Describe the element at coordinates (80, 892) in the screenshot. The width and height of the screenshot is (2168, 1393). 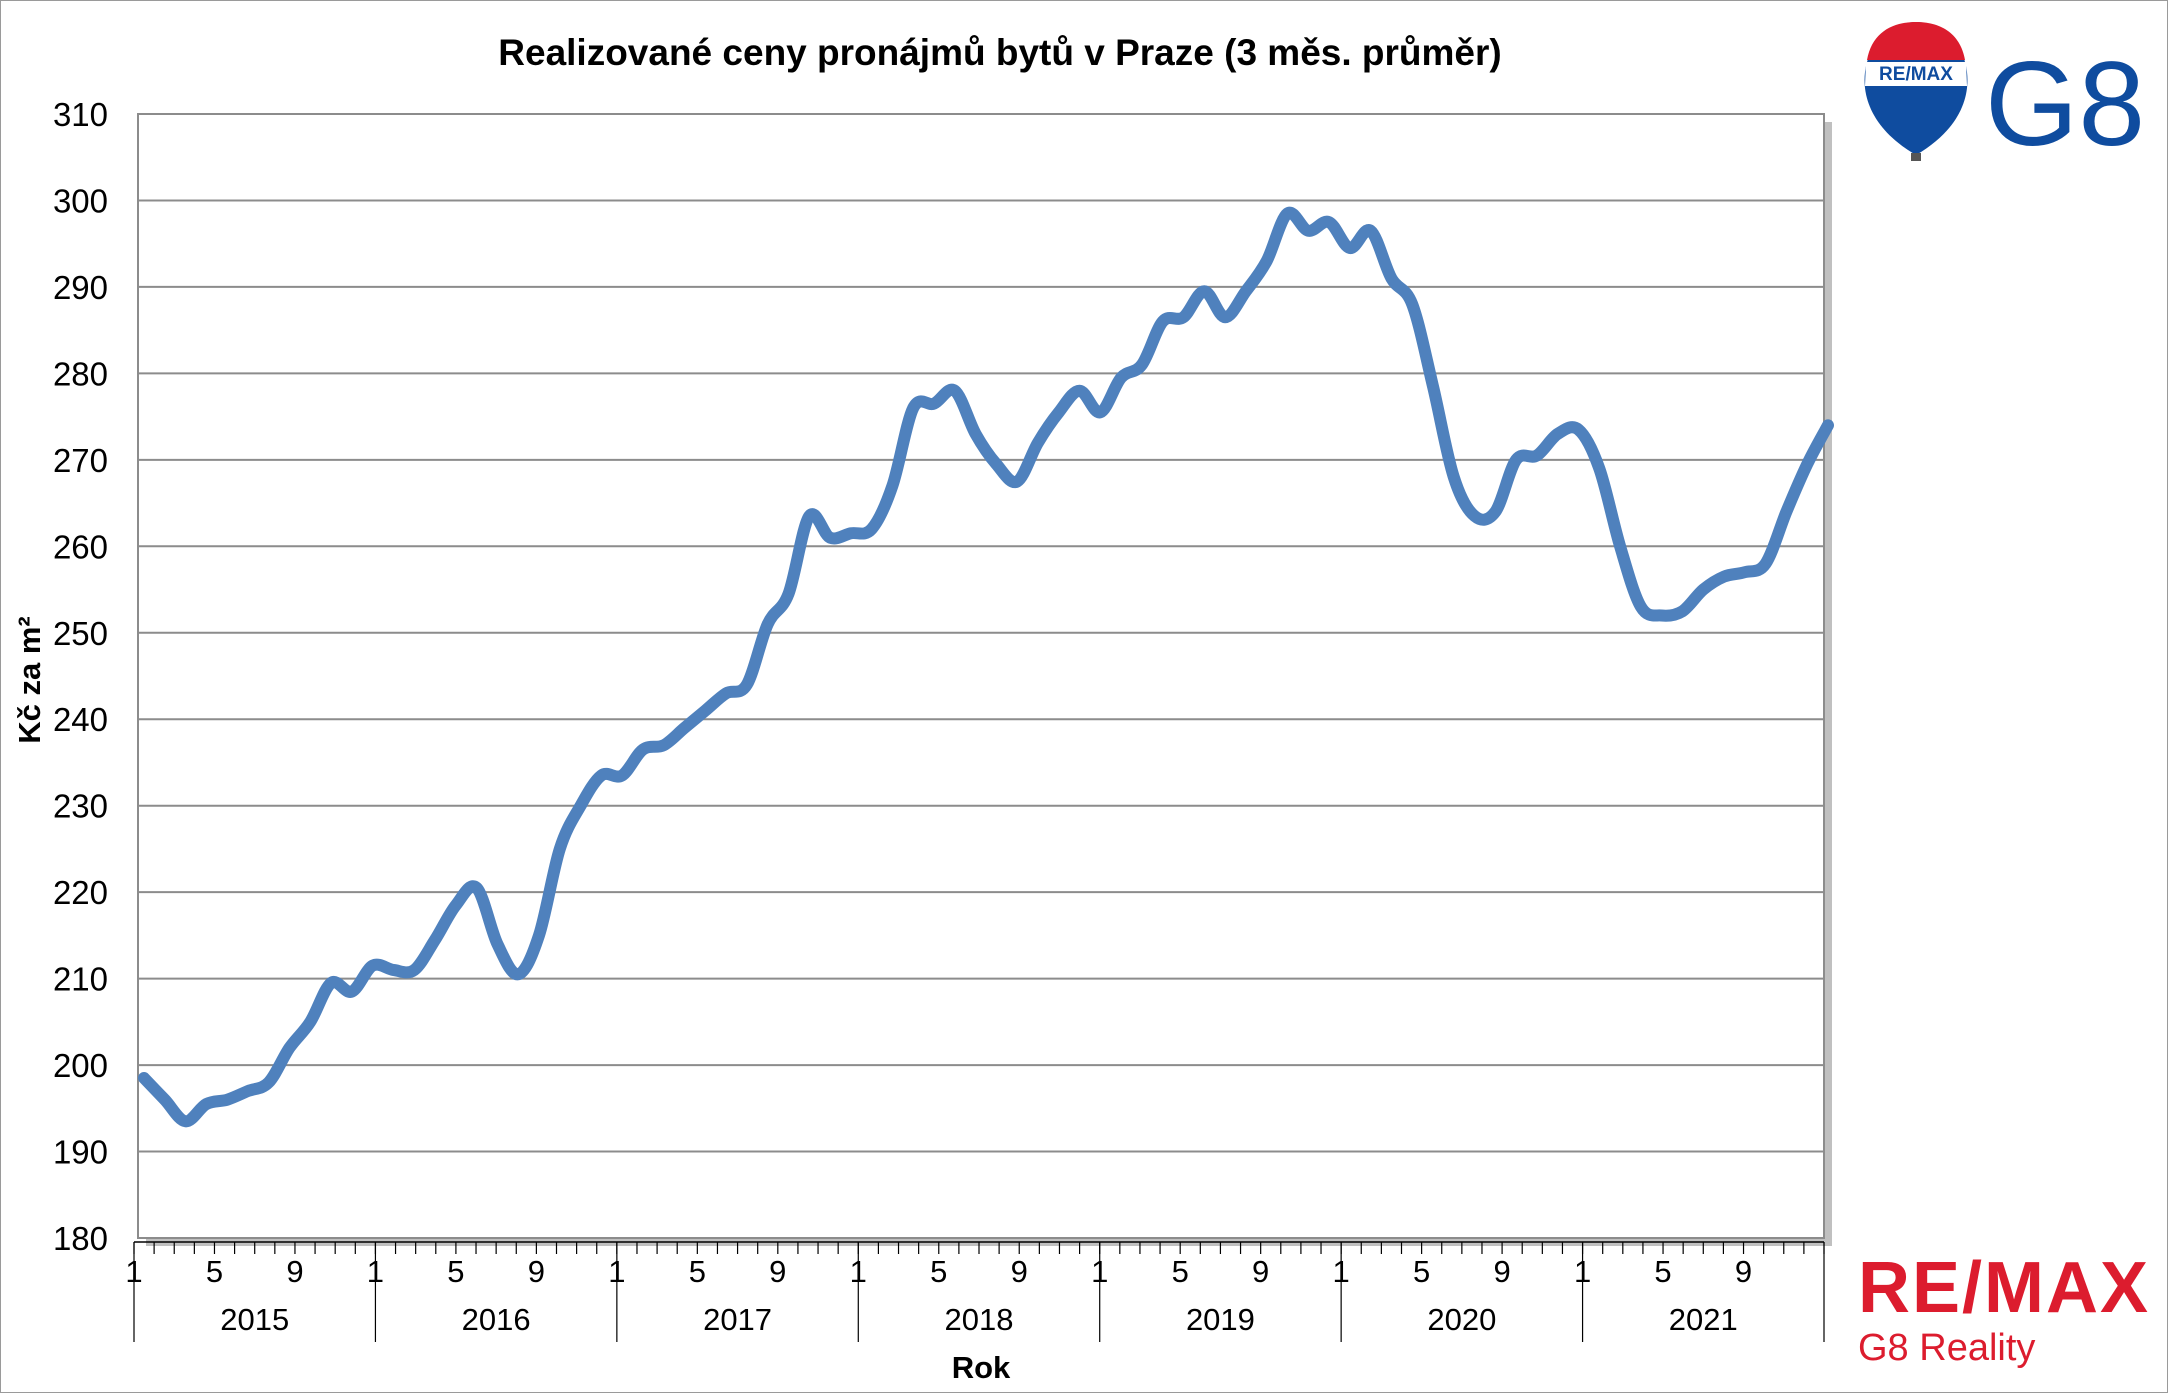
I see `y-tick-label: 220` at that location.